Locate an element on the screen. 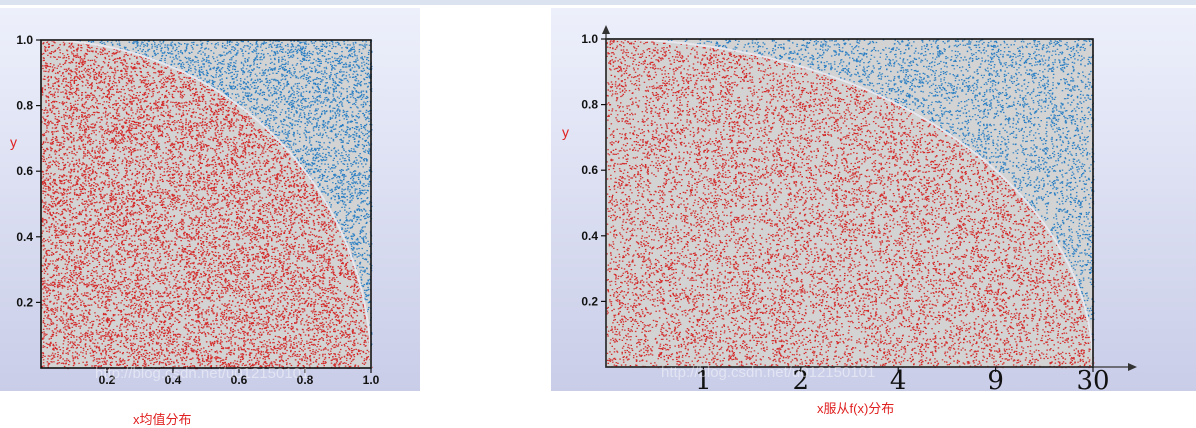 The width and height of the screenshot is (1196, 428). right-caption: x服从f(x)分布 is located at coordinates (856, 408).